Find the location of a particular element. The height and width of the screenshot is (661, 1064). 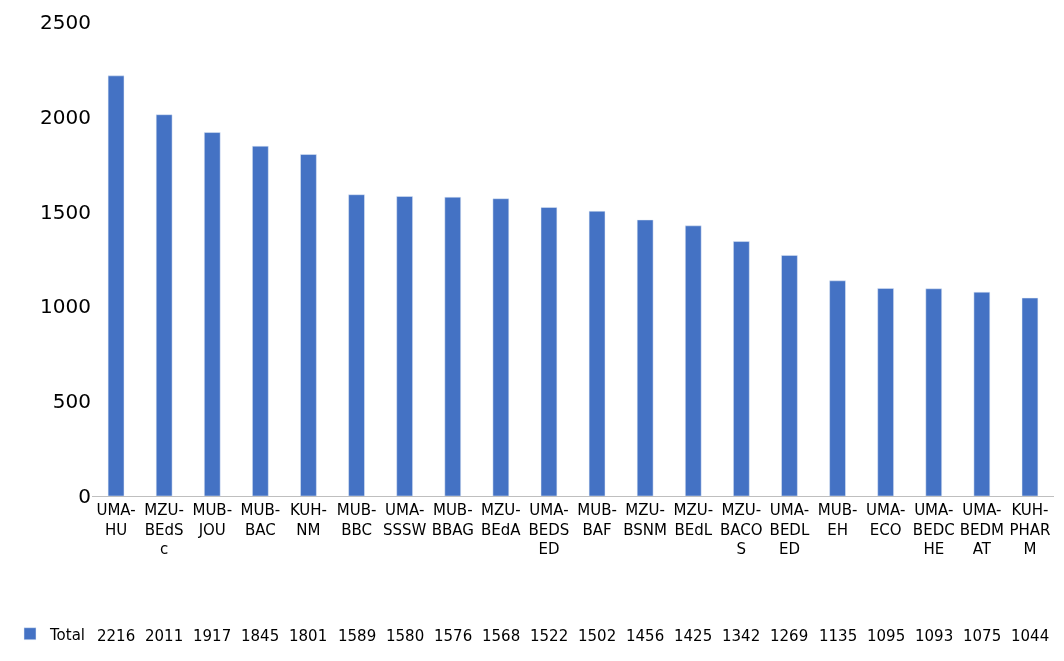

x-tick-label: MUB-JOU is located at coordinates (212, 520).